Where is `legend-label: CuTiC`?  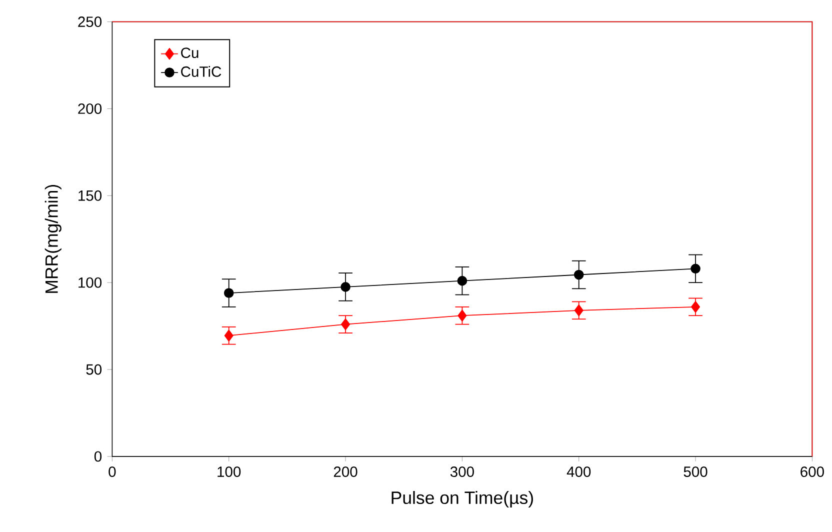
legend-label: CuTiC is located at coordinates (201, 72).